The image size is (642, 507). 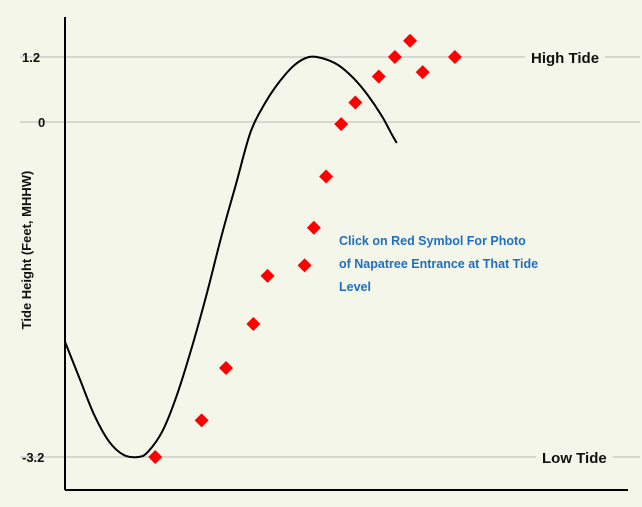 I want to click on y-tick-label: 0, so click(x=41, y=122).